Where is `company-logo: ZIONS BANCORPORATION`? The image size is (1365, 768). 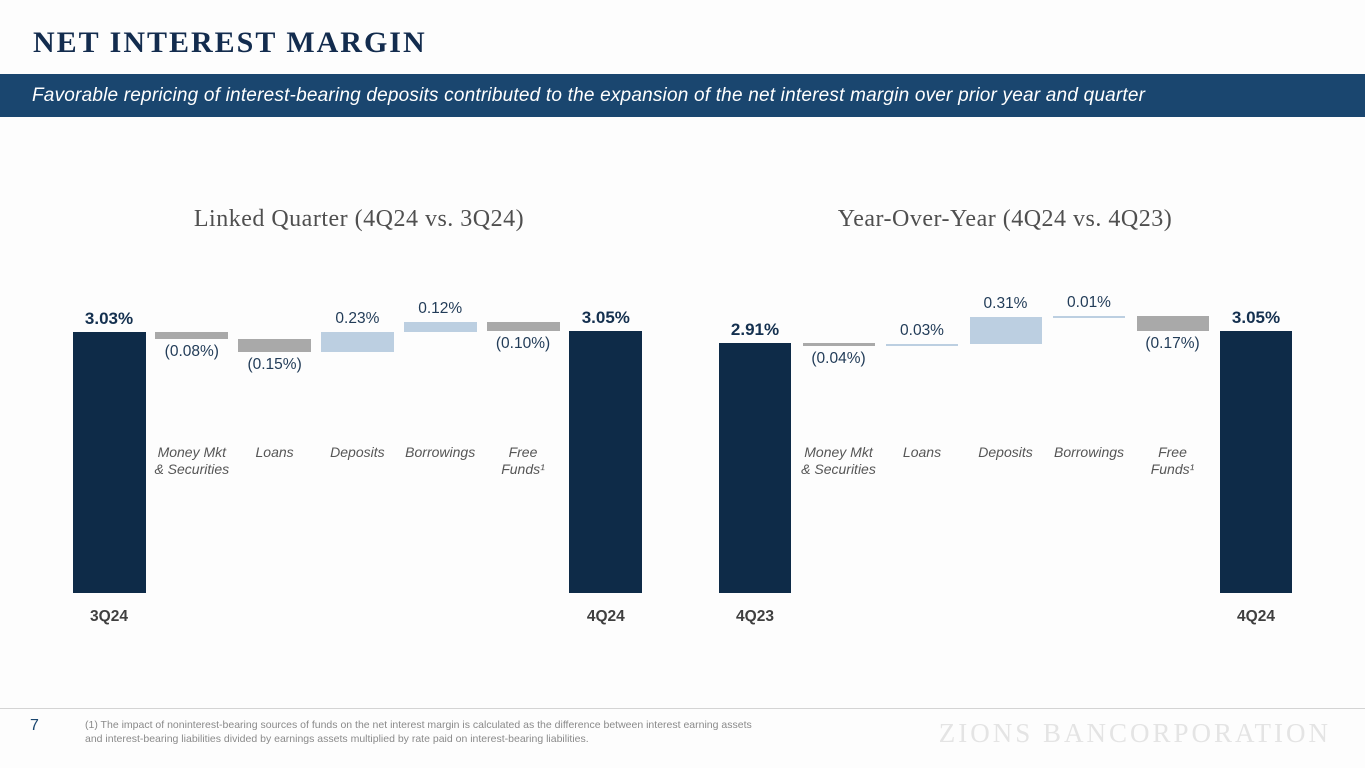 company-logo: ZIONS BANCORPORATION is located at coordinates (1134, 733).